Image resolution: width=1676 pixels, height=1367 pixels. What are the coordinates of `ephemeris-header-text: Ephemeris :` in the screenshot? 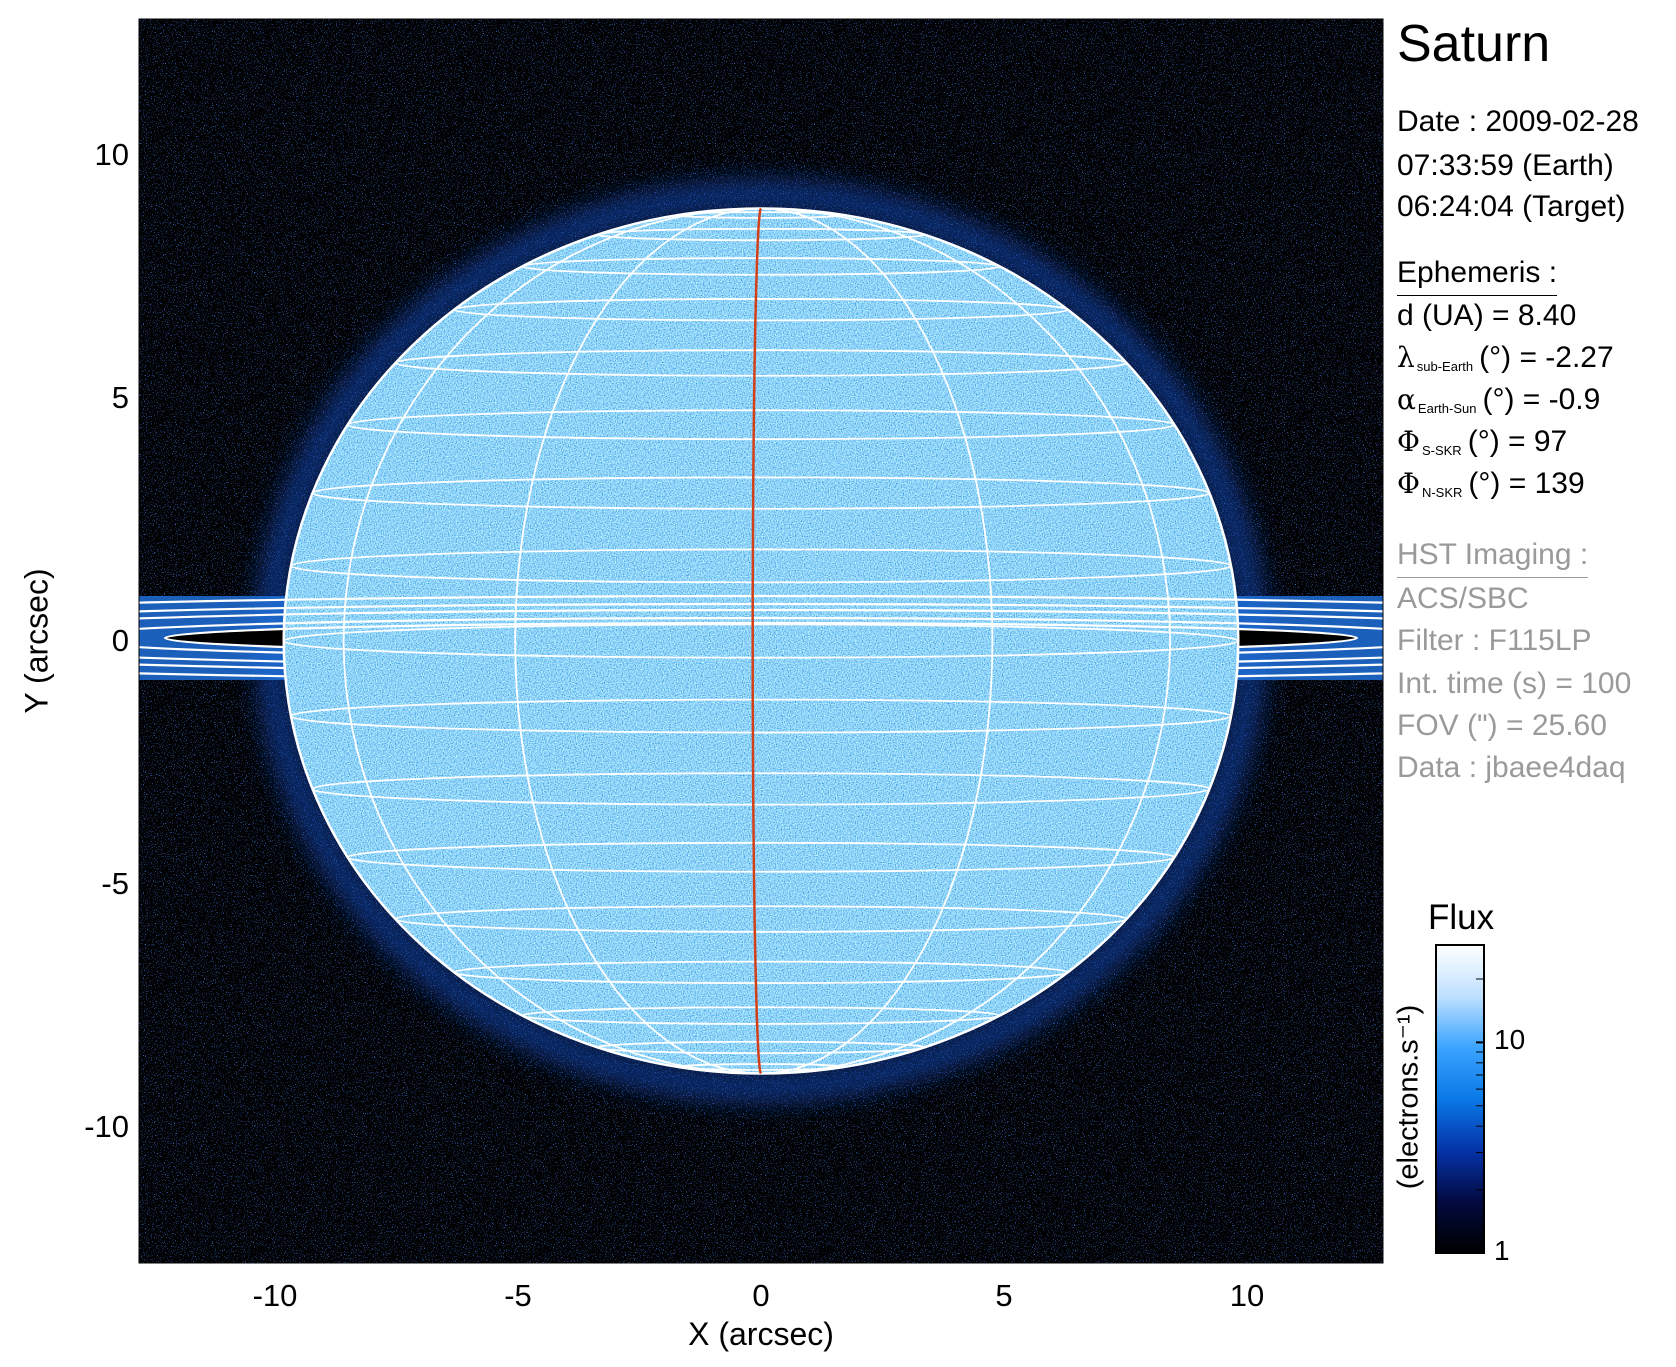 It's located at (1477, 276).